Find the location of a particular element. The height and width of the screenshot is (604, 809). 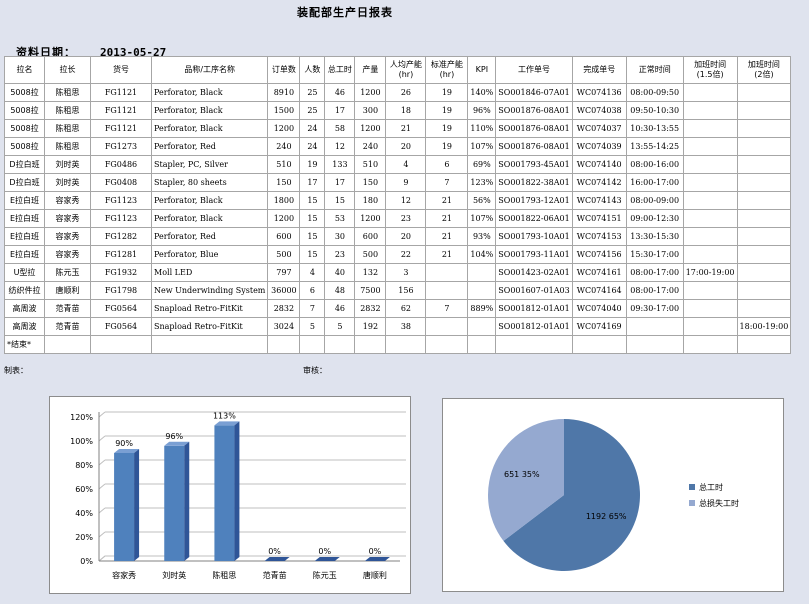

table-cell: 16:00-17:00 is located at coordinates (654, 182).